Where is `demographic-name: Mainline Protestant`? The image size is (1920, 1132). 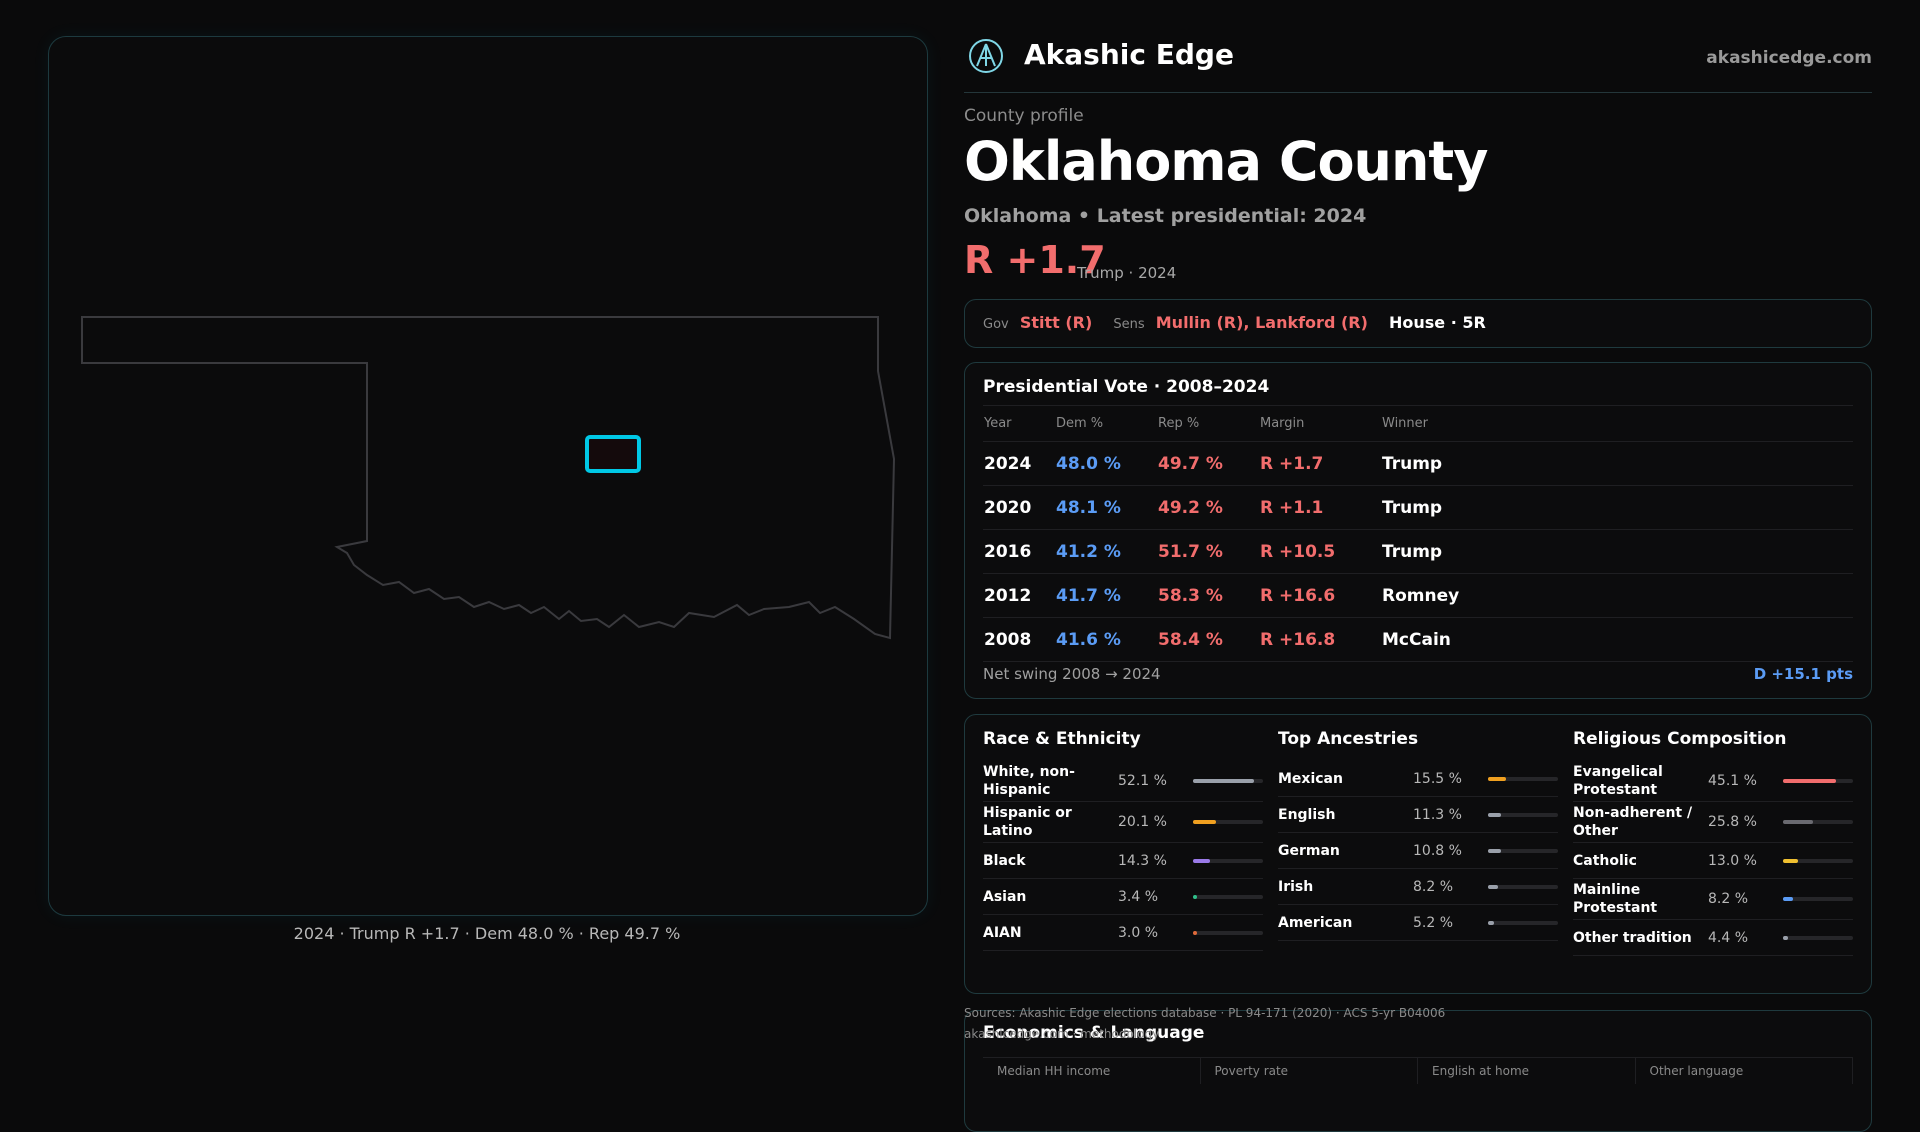 demographic-name: Mainline Protestant is located at coordinates (1615, 899).